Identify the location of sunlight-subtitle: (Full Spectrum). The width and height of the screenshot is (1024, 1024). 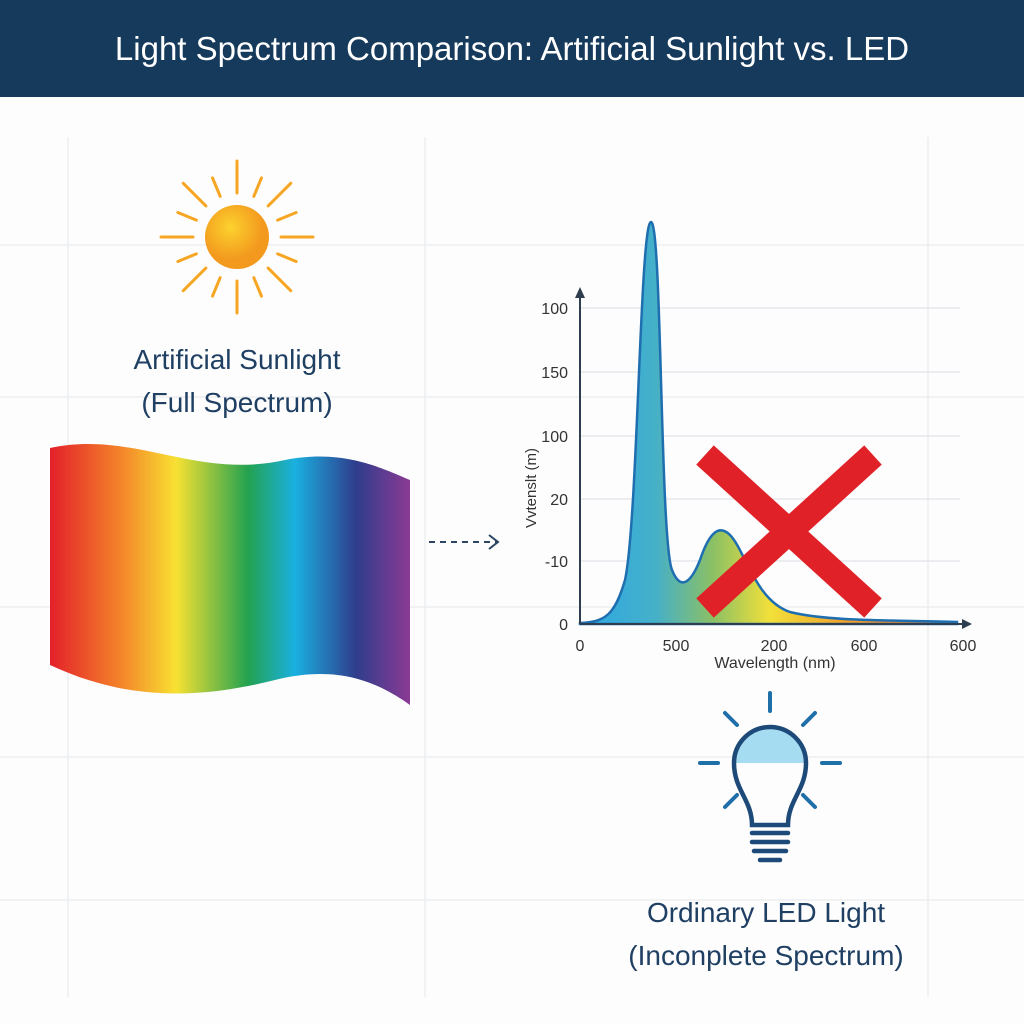
(237, 402).